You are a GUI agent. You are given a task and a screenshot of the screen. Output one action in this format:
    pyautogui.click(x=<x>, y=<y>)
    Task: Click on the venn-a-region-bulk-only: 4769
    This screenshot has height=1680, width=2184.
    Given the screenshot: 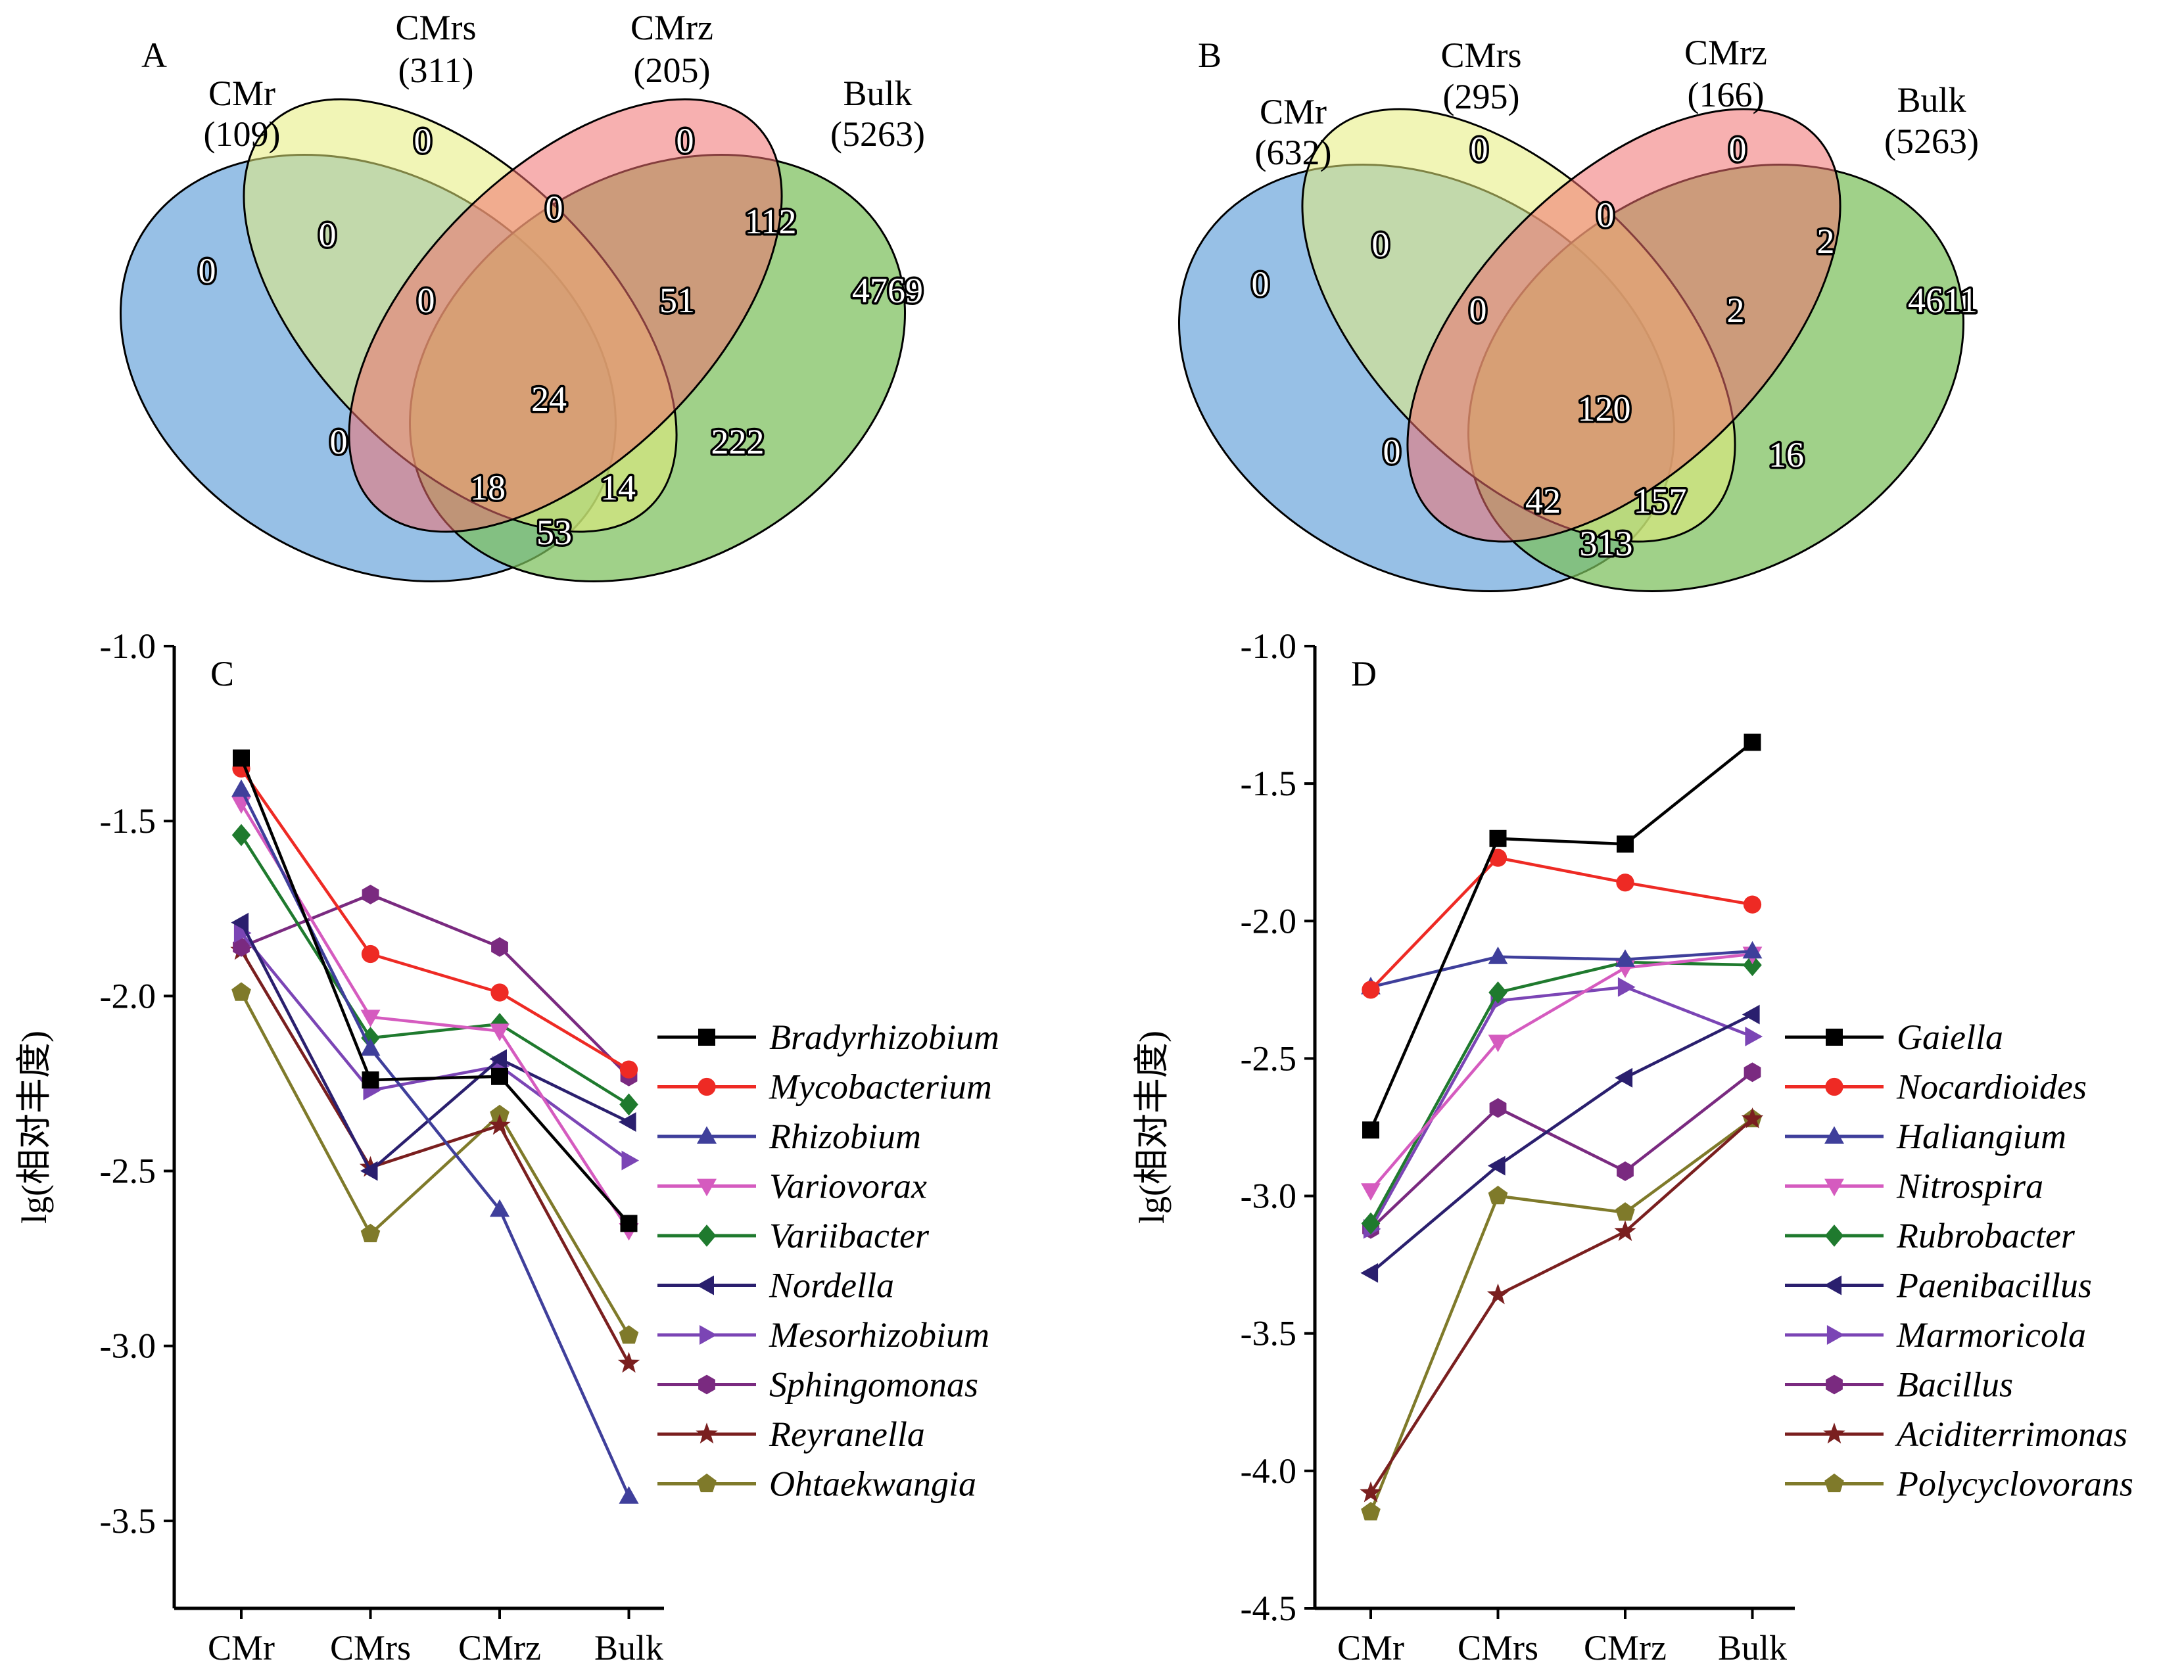 What is the action you would take?
    pyautogui.click(x=887, y=290)
    